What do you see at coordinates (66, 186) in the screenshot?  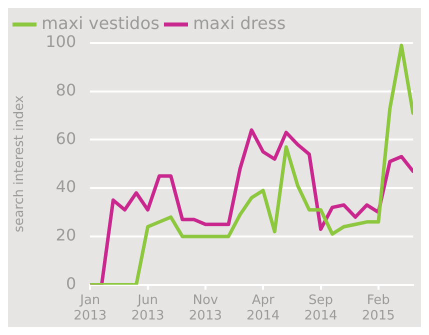 I see `y-tick-label: 40` at bounding box center [66, 186].